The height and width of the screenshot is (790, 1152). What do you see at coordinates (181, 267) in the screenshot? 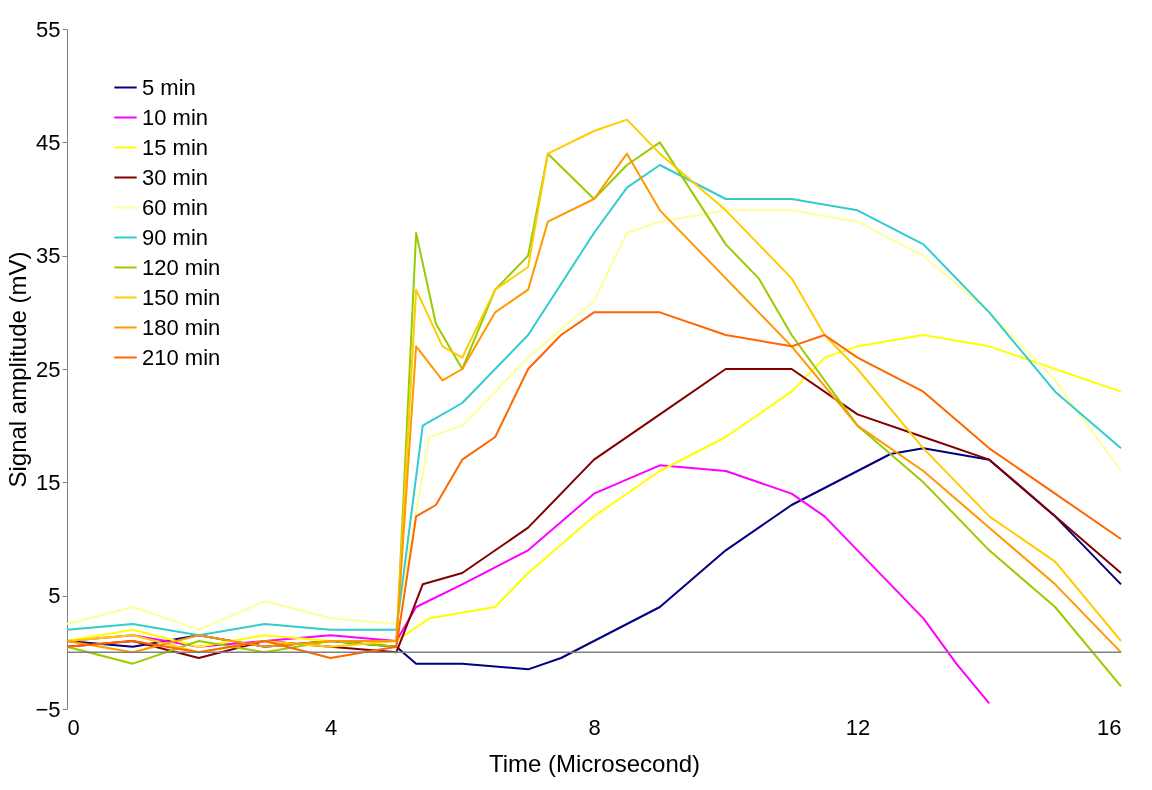
I see `legend-label: 120 min` at bounding box center [181, 267].